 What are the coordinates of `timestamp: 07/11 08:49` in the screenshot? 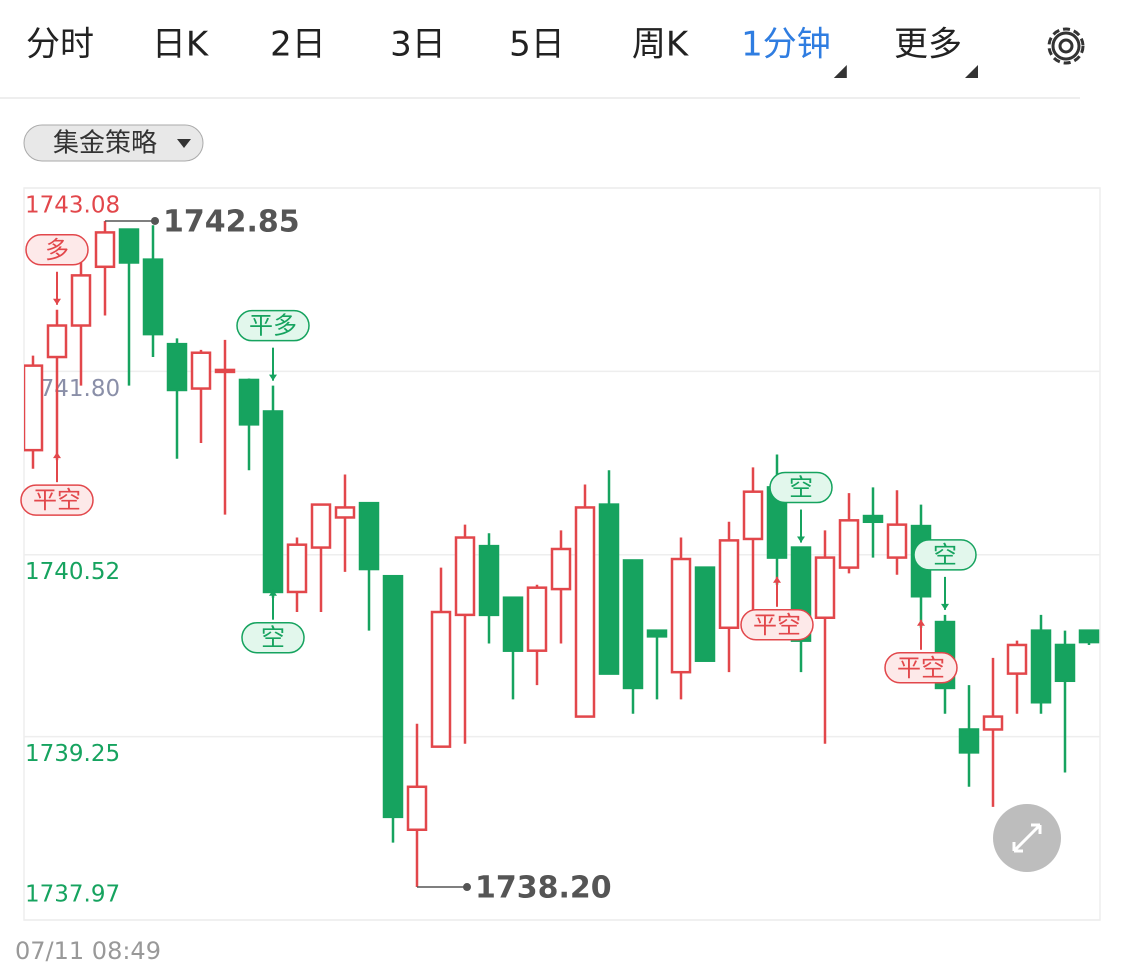 It's located at (88, 951).